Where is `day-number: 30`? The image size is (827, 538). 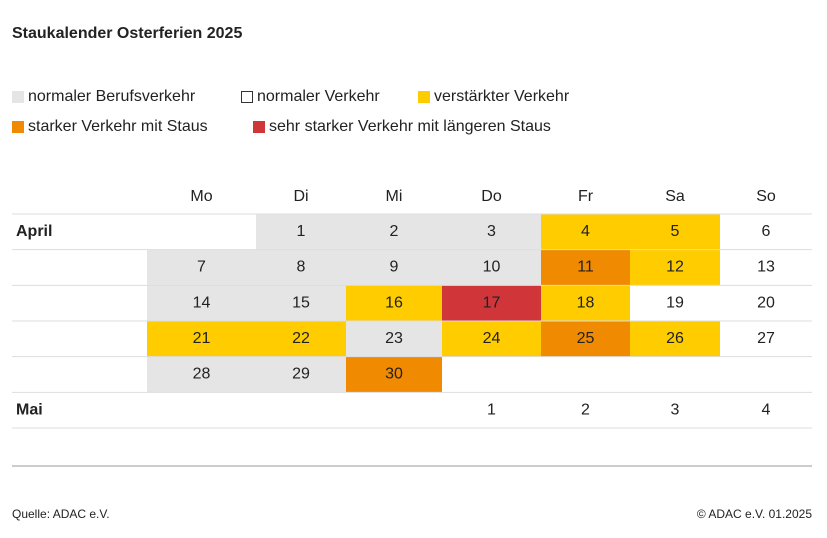
day-number: 30 is located at coordinates (394, 374).